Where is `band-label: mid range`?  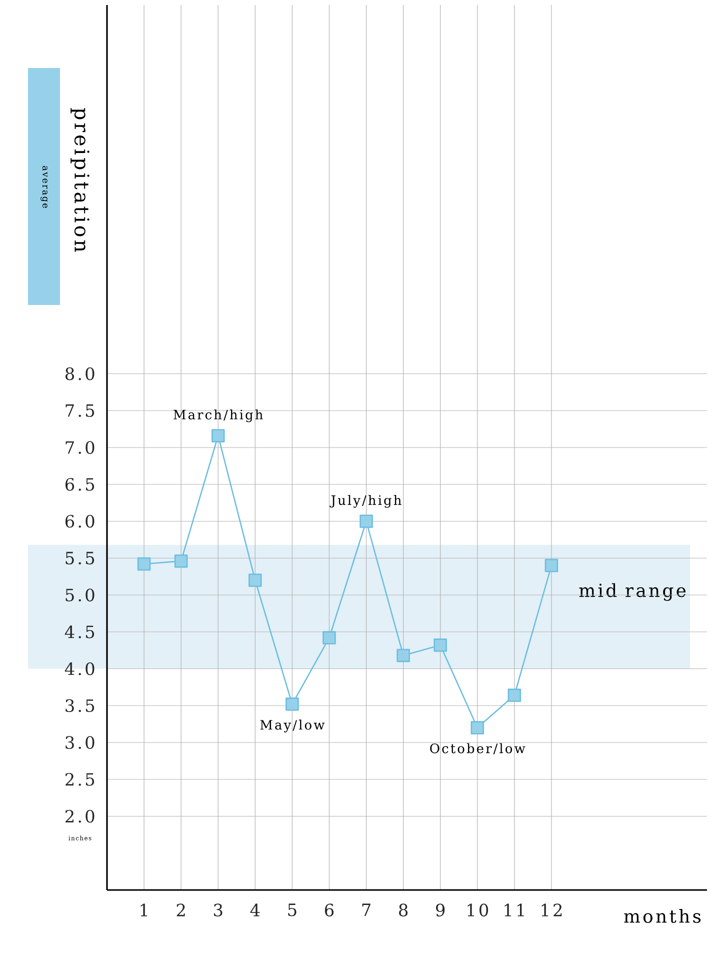
band-label: mid range is located at coordinates (632, 592).